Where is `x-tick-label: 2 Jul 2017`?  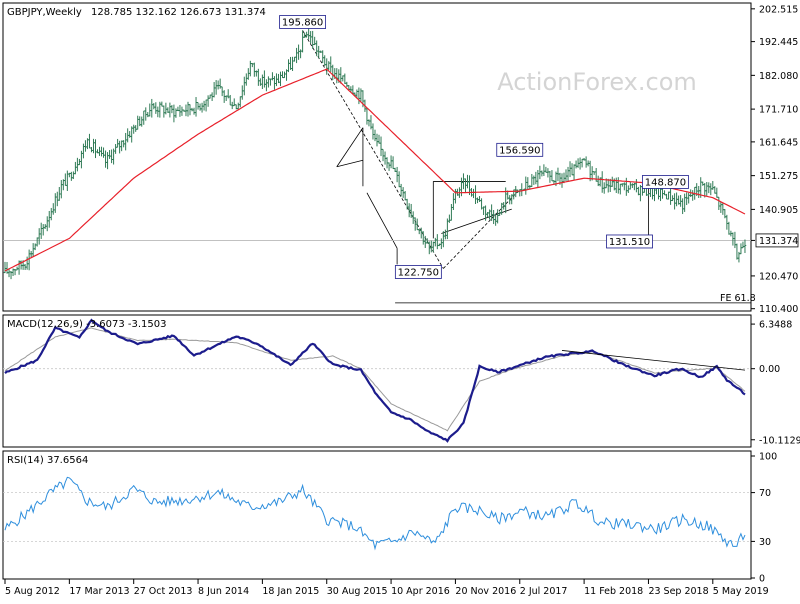
x-tick-label: 2 Jul 2017 is located at coordinates (544, 591).